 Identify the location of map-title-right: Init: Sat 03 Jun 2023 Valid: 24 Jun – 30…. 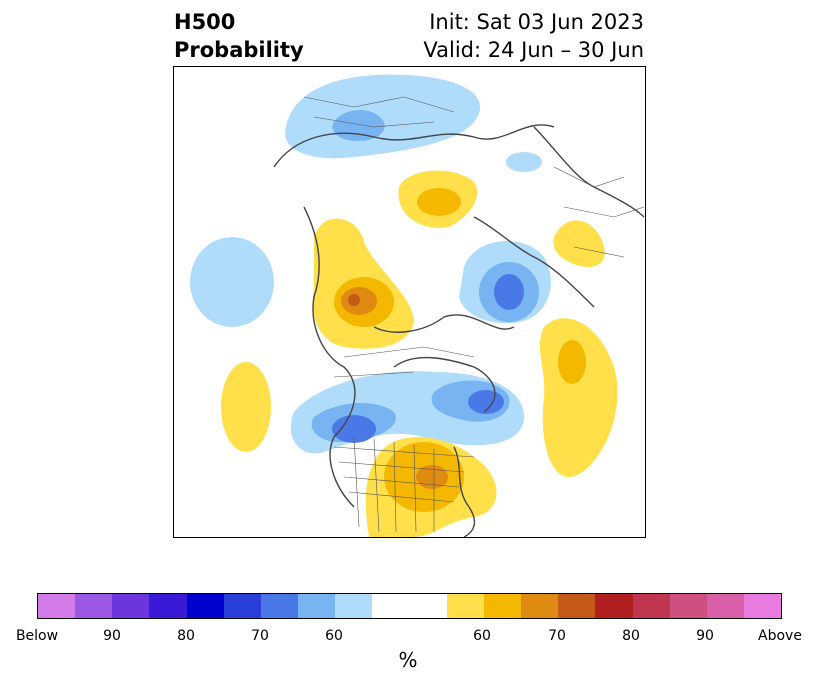
(533, 36).